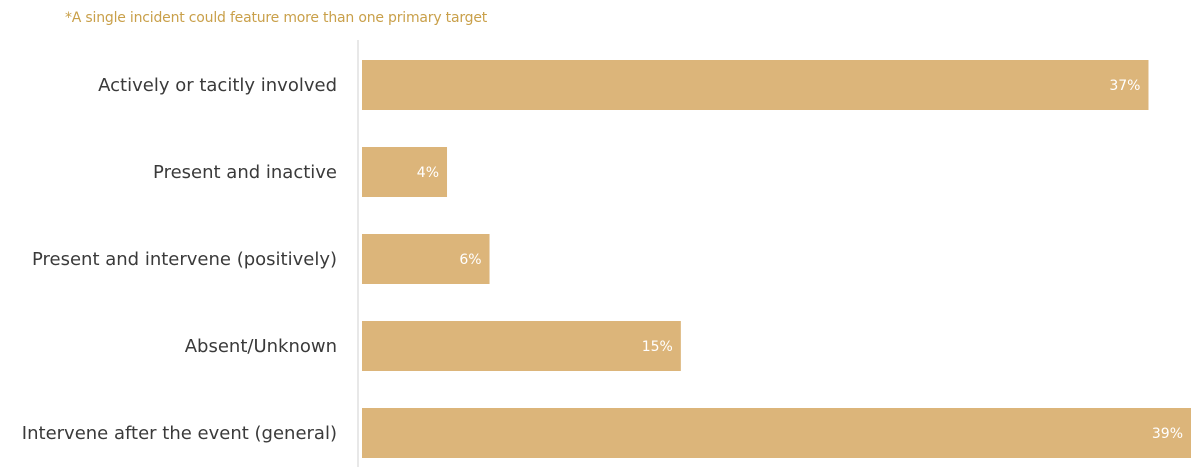 This screenshot has height=467, width=1193. I want to click on value-label-3: 15%, so click(657, 347).